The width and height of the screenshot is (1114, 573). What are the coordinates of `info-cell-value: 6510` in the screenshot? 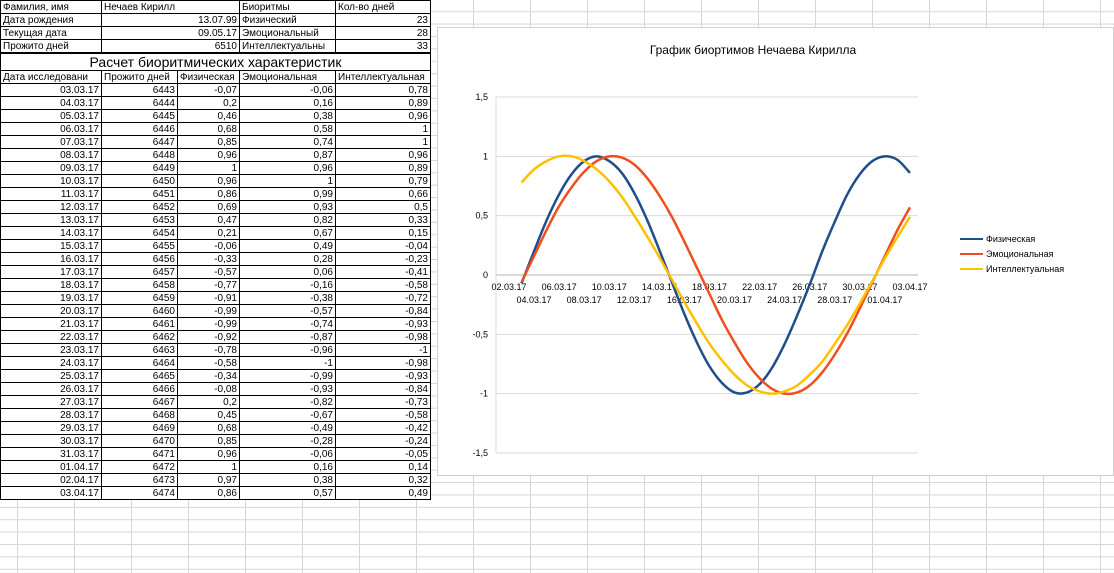 It's located at (170, 46).